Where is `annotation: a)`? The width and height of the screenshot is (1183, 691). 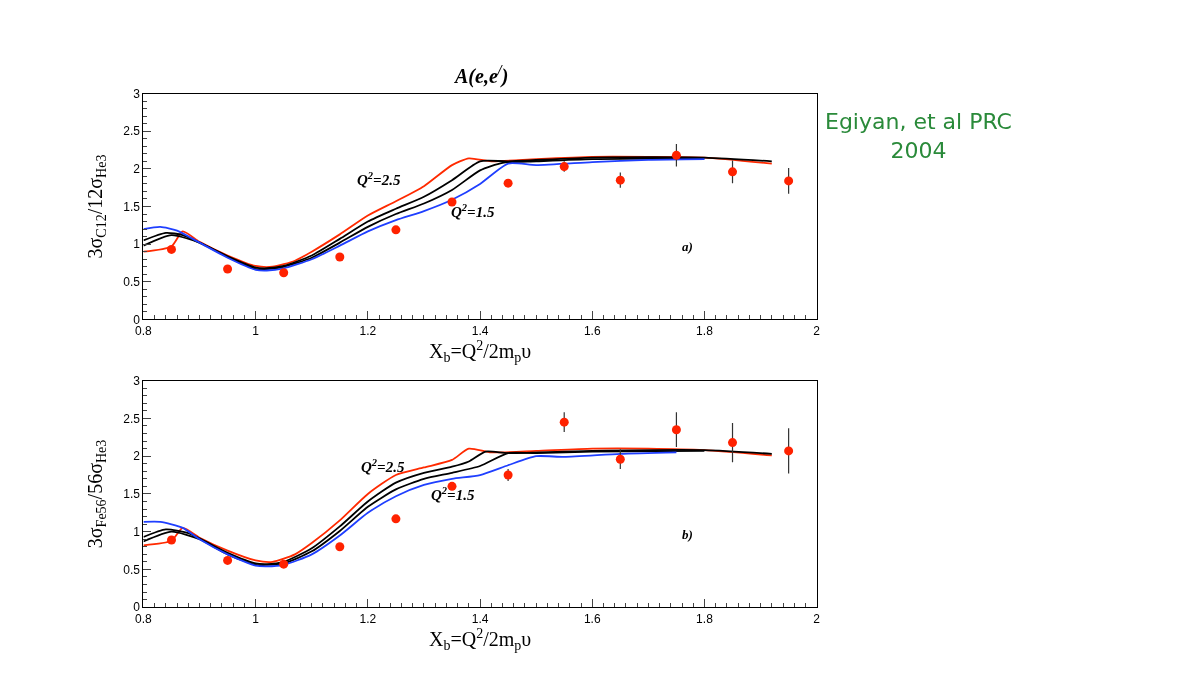
annotation: a) is located at coordinates (687, 246).